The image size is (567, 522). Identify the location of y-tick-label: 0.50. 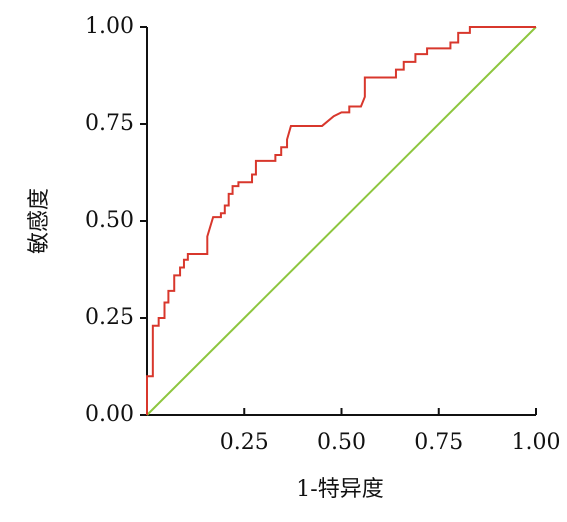
(109, 220).